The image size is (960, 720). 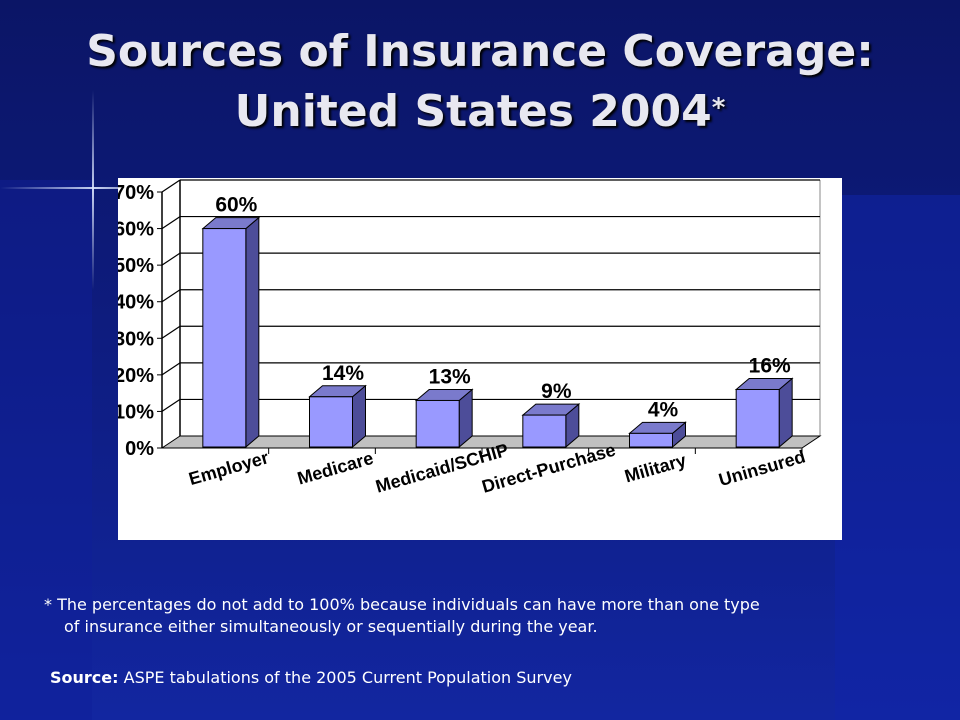 I want to click on background-band-right, so click(x=897, y=457).